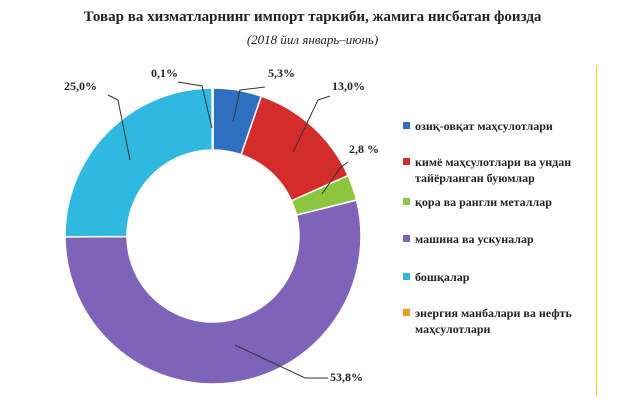 The width and height of the screenshot is (625, 419). What do you see at coordinates (406, 276) in the screenshot?
I see `legend-swatch-other` at bounding box center [406, 276].